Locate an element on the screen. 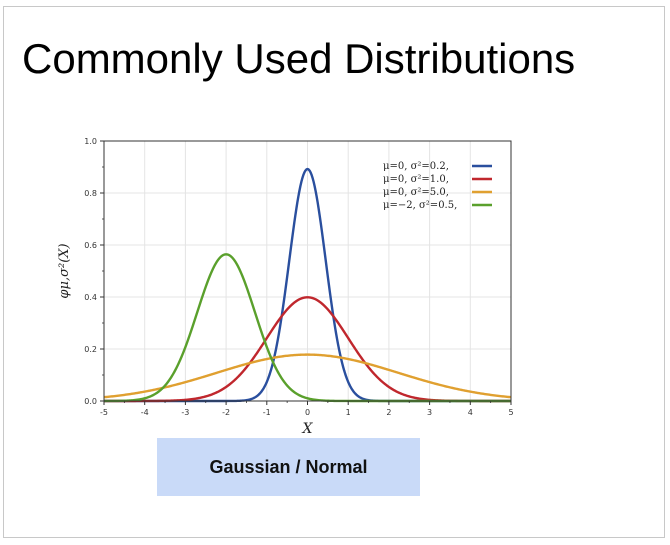  y-tick-label: 0.8 is located at coordinates (90, 193).